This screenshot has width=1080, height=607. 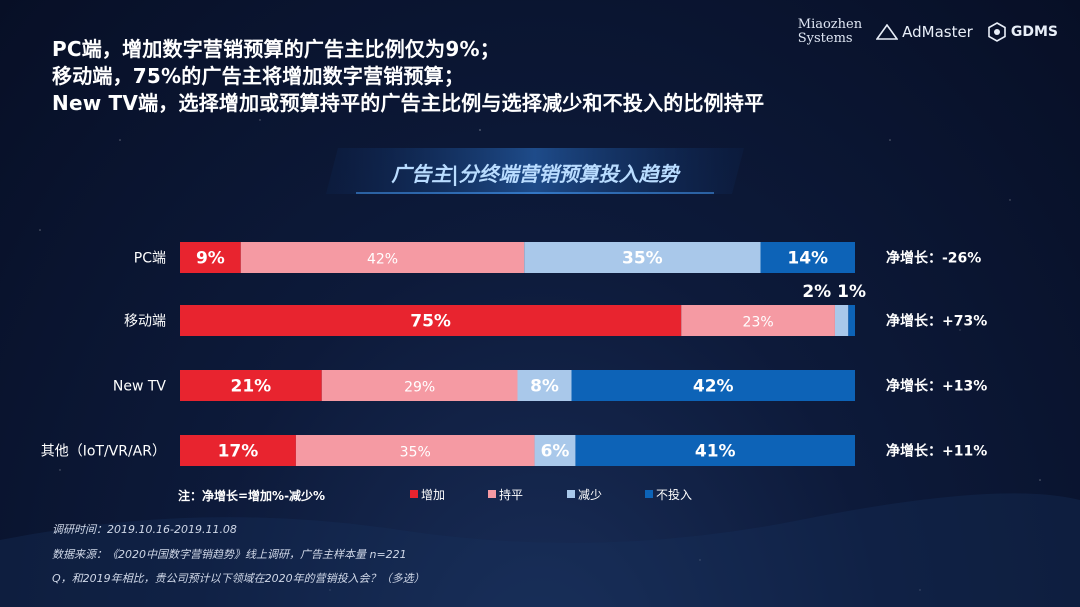 What do you see at coordinates (408, 103) in the screenshot?
I see `headline-line-3: New TV端，选择增加或预算持平的广告主比例与选择减少和不投入的比例持平` at bounding box center [408, 103].